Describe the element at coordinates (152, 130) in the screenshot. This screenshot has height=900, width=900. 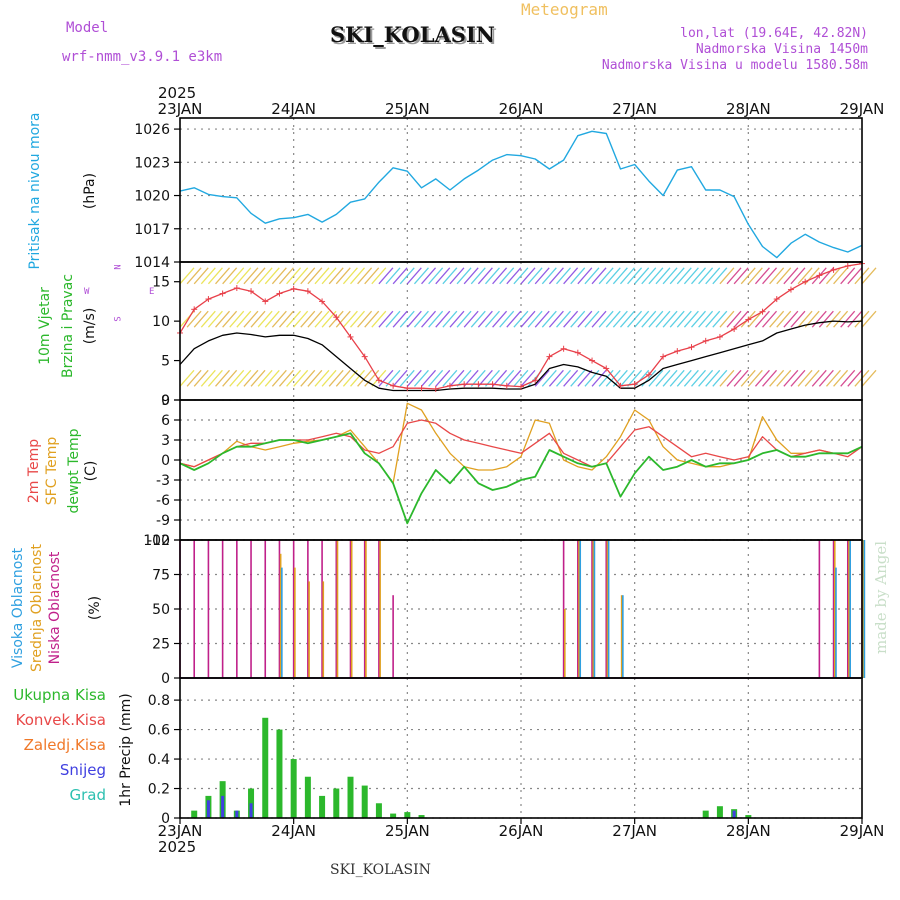
I see `y-tick-label: 1026` at that location.